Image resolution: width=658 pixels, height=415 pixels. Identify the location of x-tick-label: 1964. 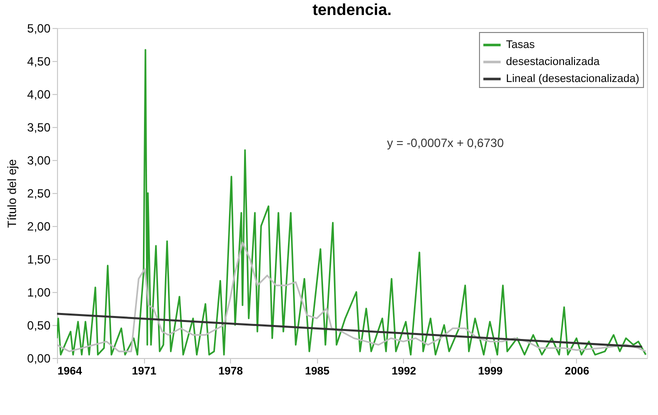
(70, 372).